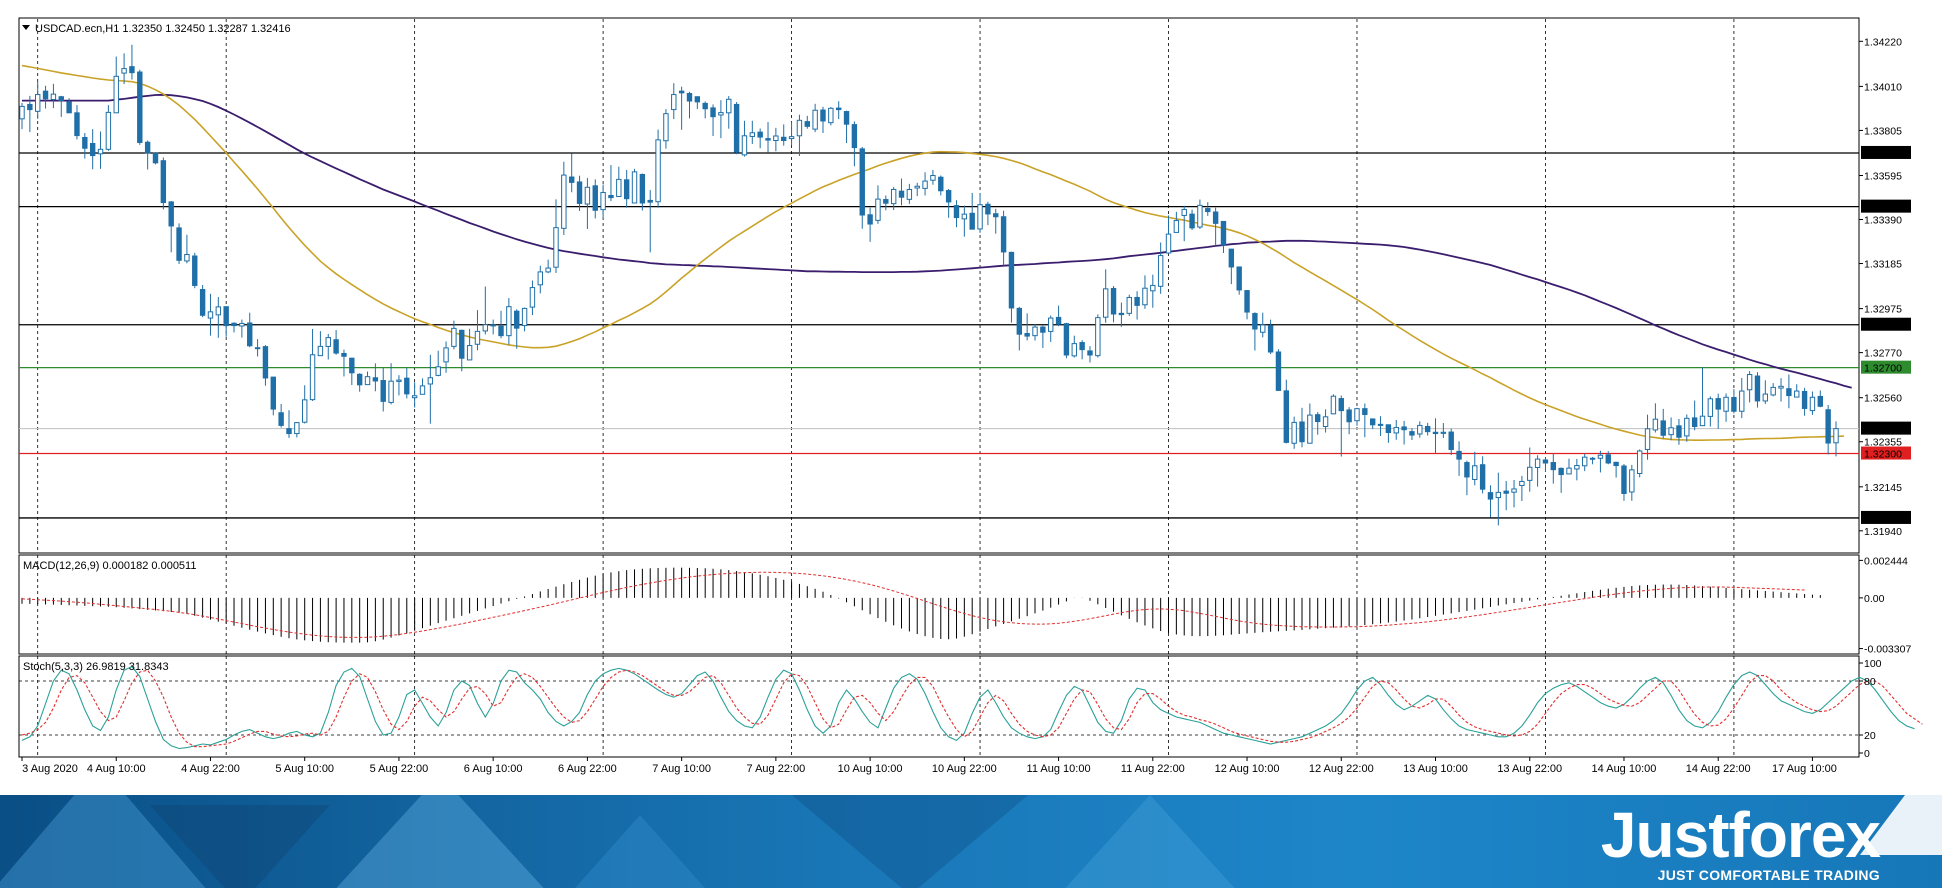 The height and width of the screenshot is (888, 1942). I want to click on time-tick-label: 13 Aug 22:00, so click(1529, 769).